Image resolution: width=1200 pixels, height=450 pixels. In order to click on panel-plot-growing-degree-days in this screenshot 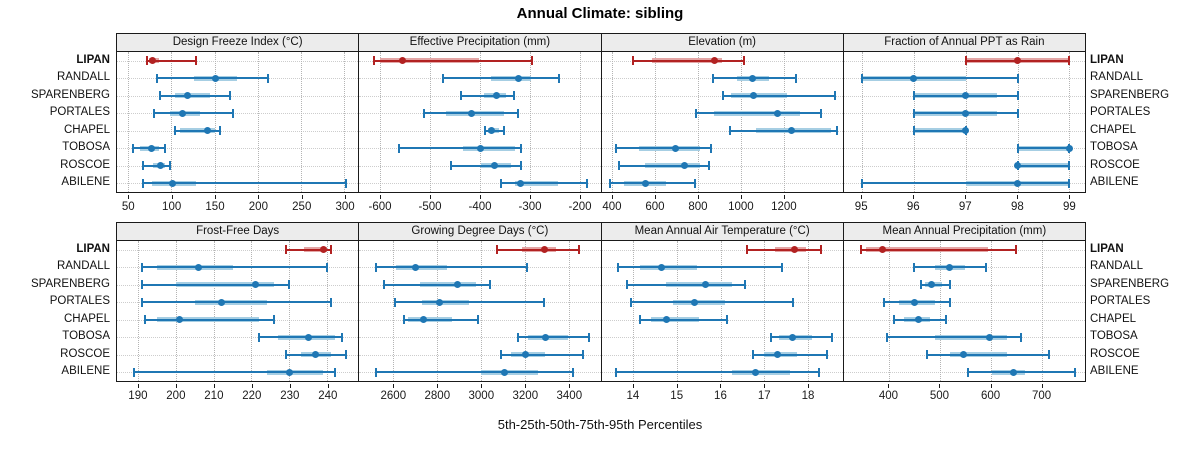, I will do `click(480, 311)`.